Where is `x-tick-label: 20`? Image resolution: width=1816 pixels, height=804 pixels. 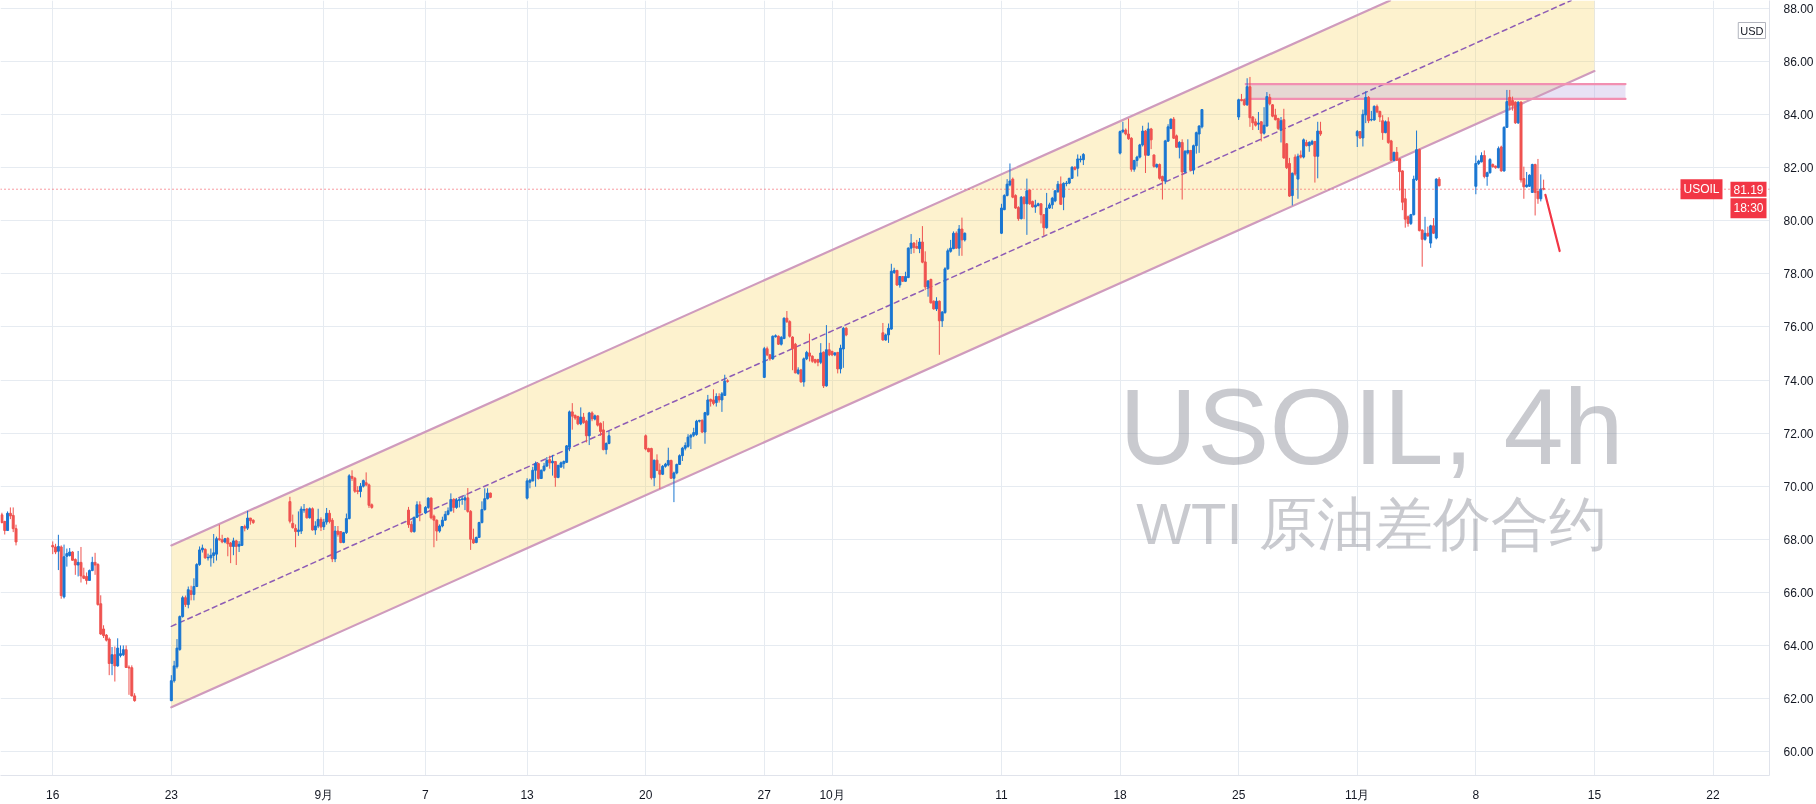
x-tick-label: 20 is located at coordinates (646, 794).